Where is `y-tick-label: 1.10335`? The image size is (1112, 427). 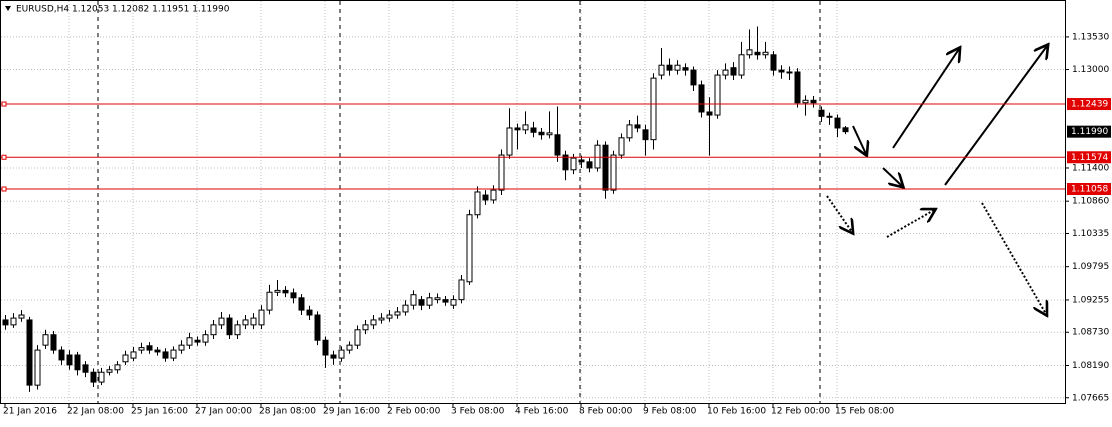 y-tick-label: 1.10335 is located at coordinates (1090, 234).